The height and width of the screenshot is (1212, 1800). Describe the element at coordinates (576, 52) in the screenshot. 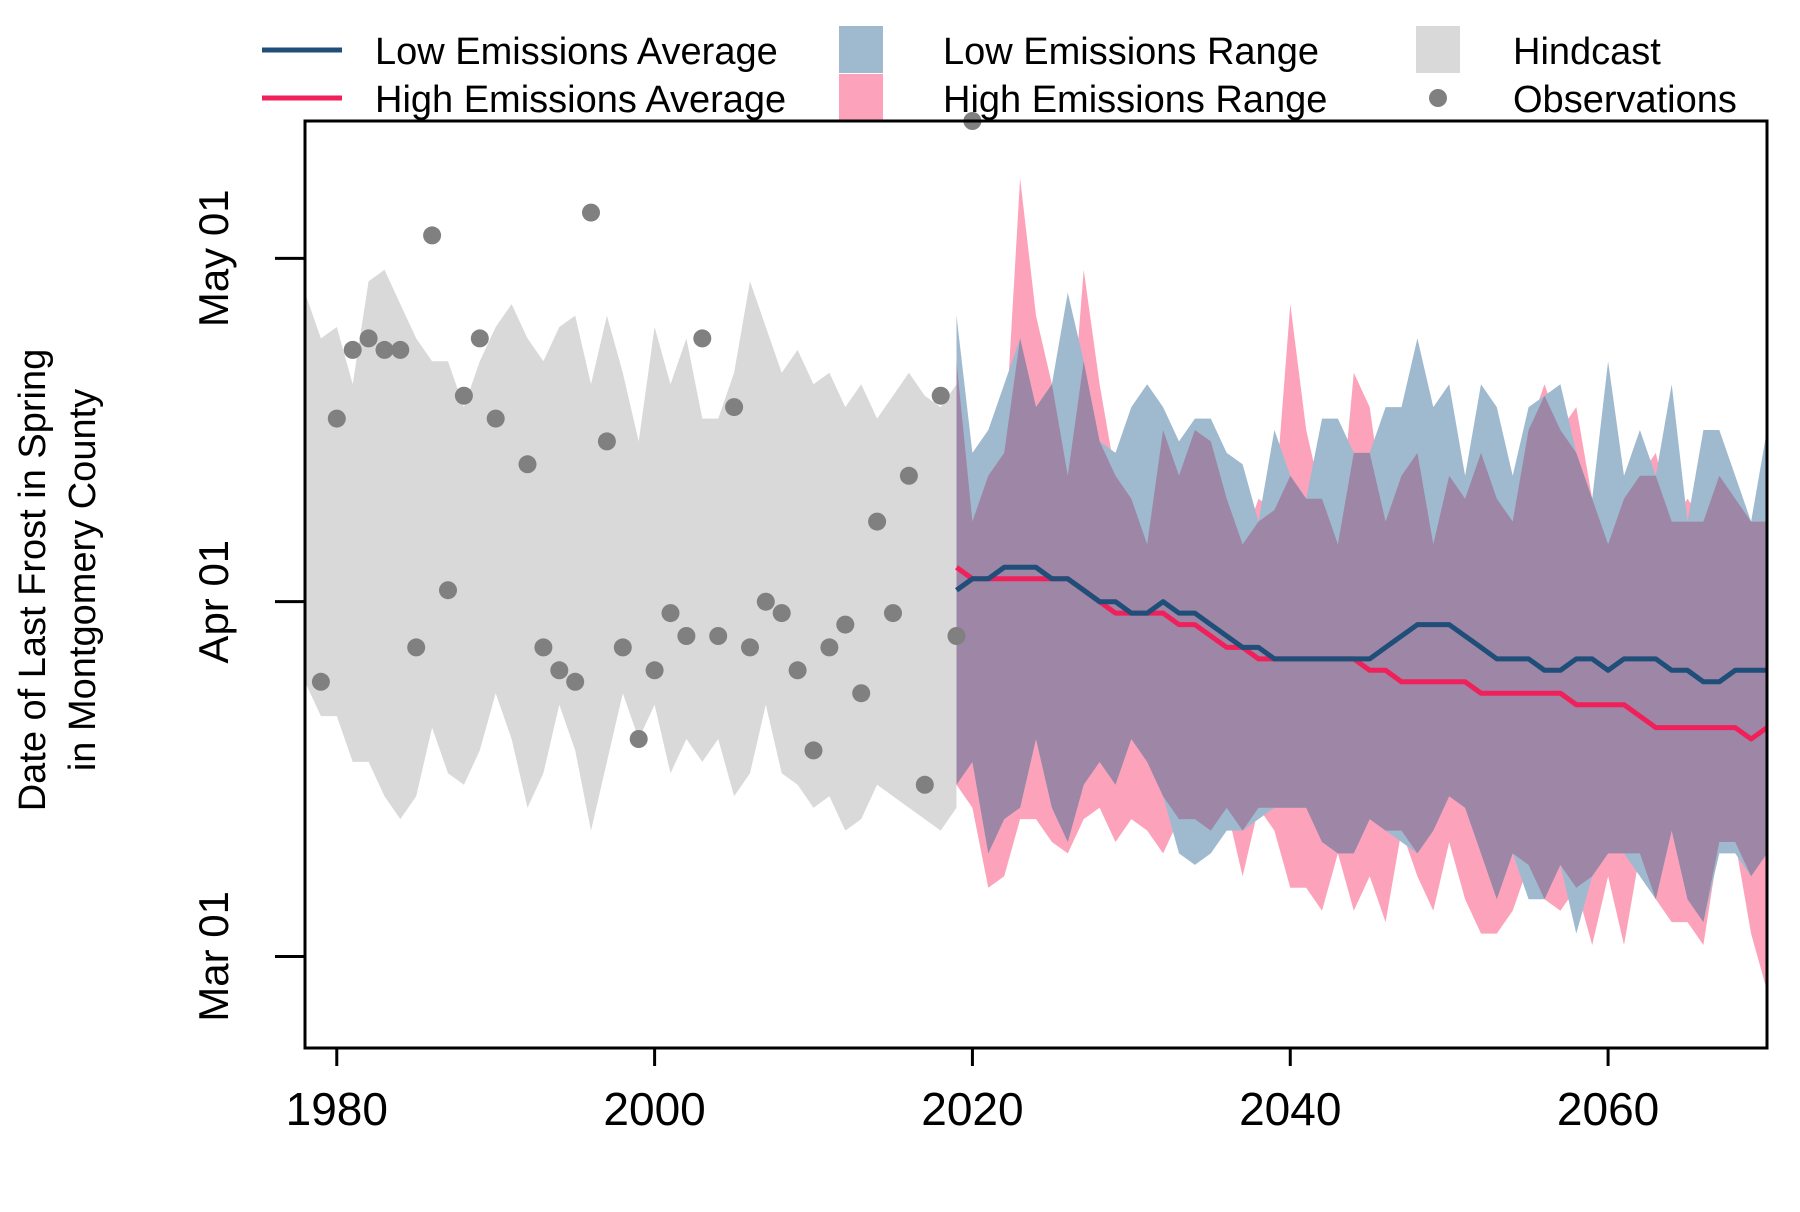

I see `legend-label: Low Emissions Average` at that location.